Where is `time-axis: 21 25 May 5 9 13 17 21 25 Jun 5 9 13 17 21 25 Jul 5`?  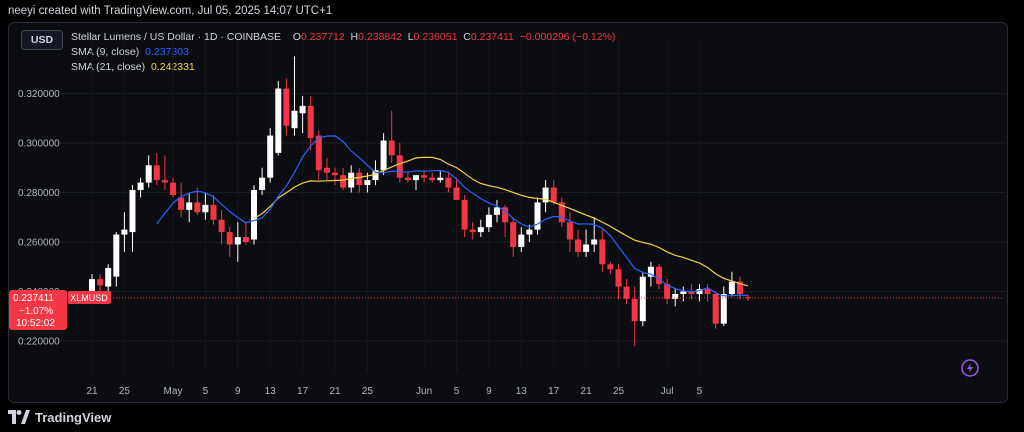
time-axis: 21 25 May 5 9 13 17 21 25 Jun 5 9 13 17 21 25 Jul 5 is located at coordinates (394, 391).